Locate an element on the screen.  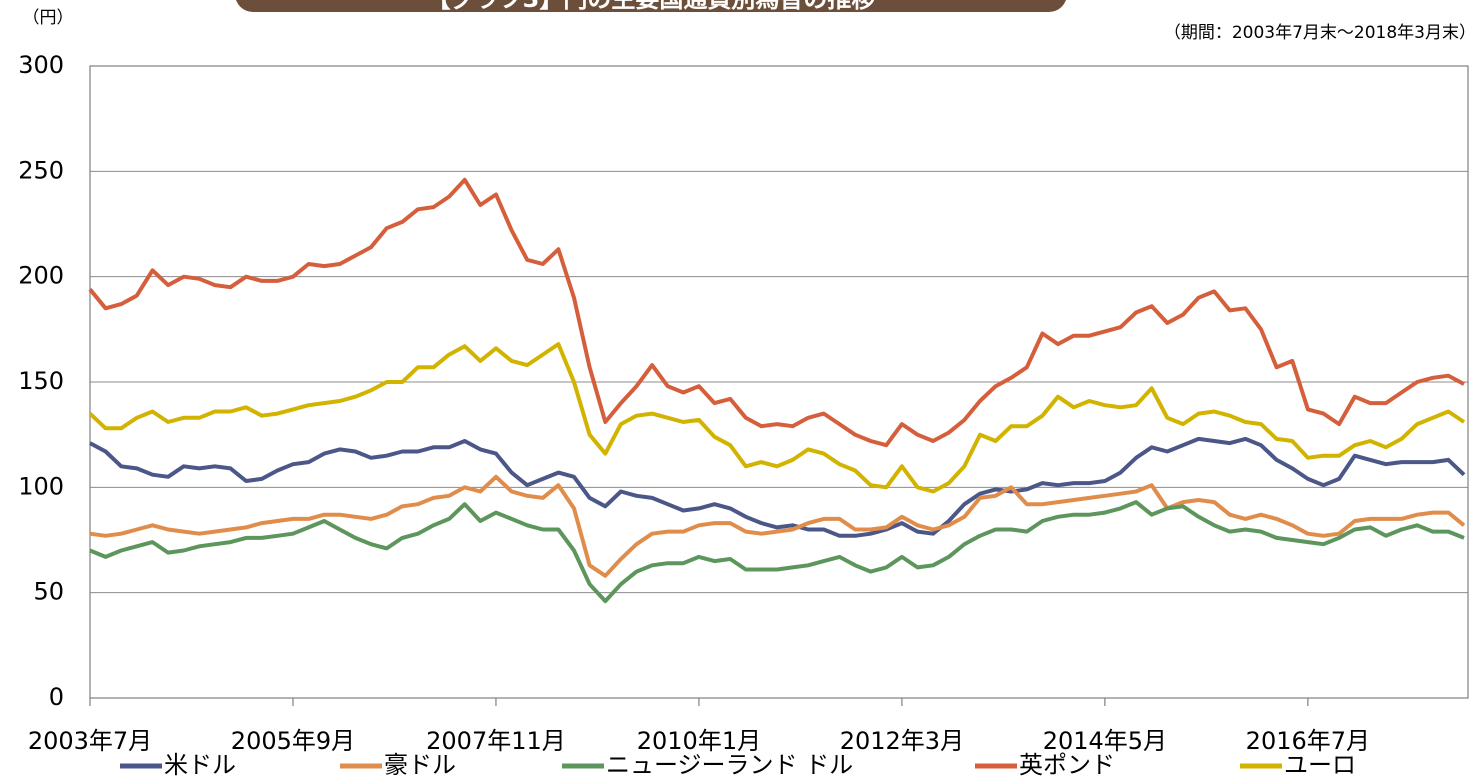
y-tick-label: 200 is located at coordinates (41, 276).